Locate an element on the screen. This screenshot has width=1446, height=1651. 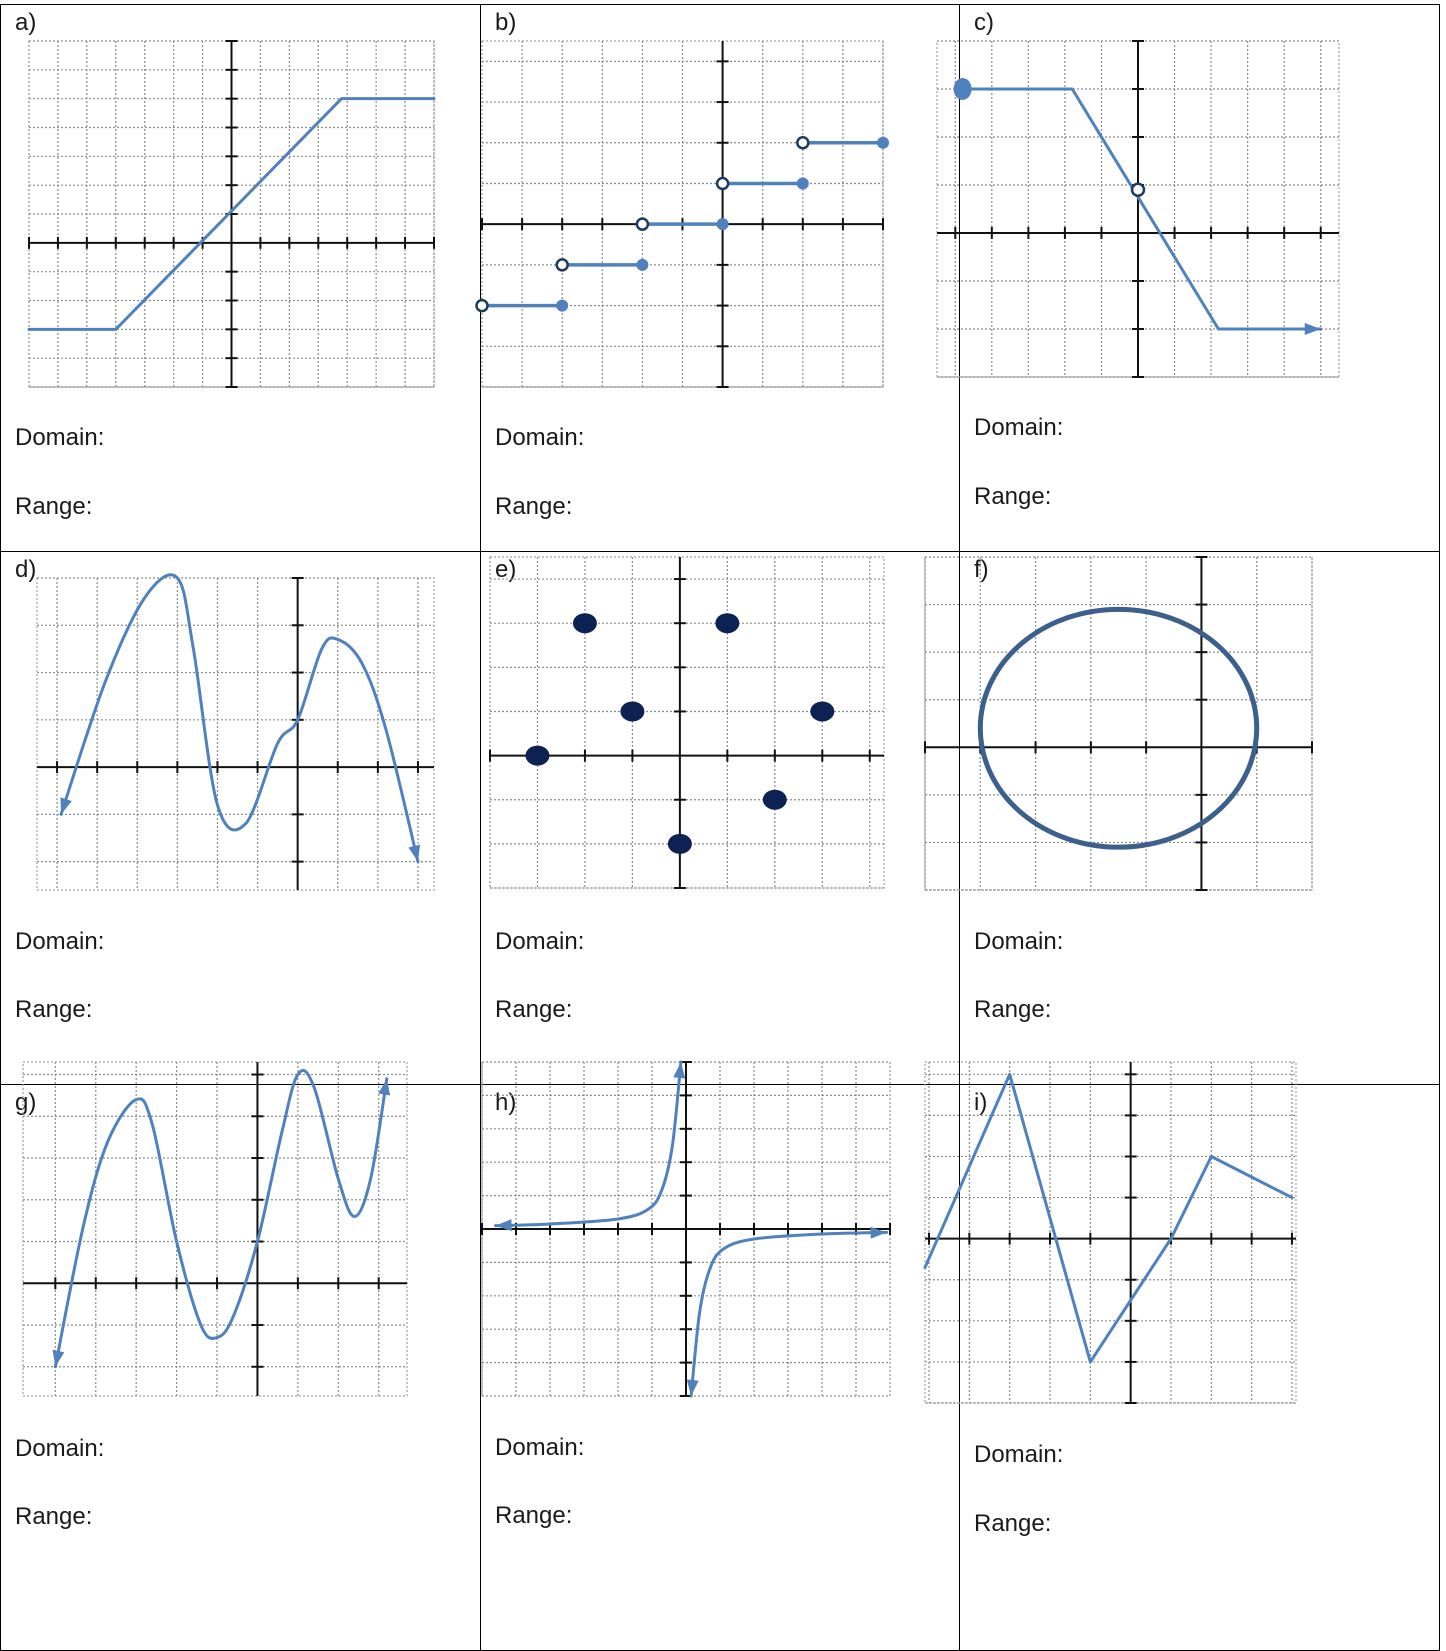
problem-cell-a: a) Domain: Range: is located at coordinates (240, 278).